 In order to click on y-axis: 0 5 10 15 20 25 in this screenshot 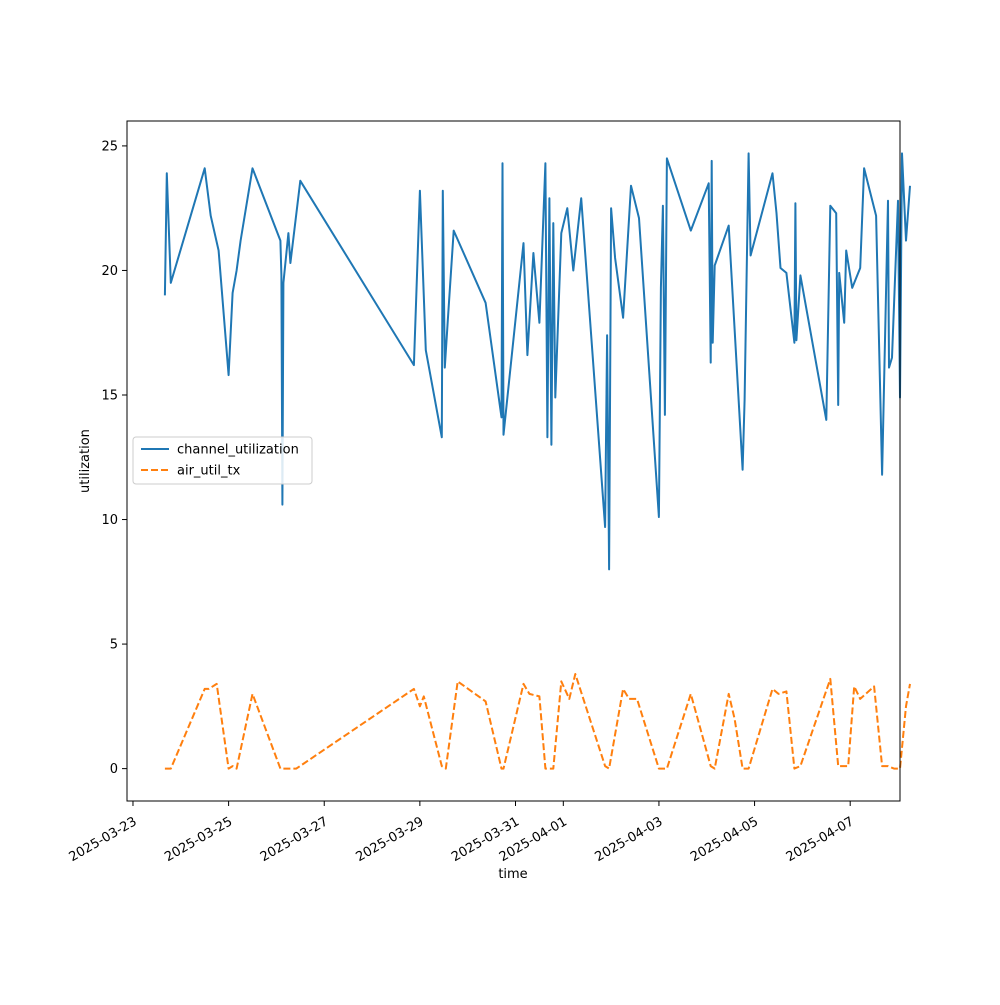, I will do `click(114, 458)`.